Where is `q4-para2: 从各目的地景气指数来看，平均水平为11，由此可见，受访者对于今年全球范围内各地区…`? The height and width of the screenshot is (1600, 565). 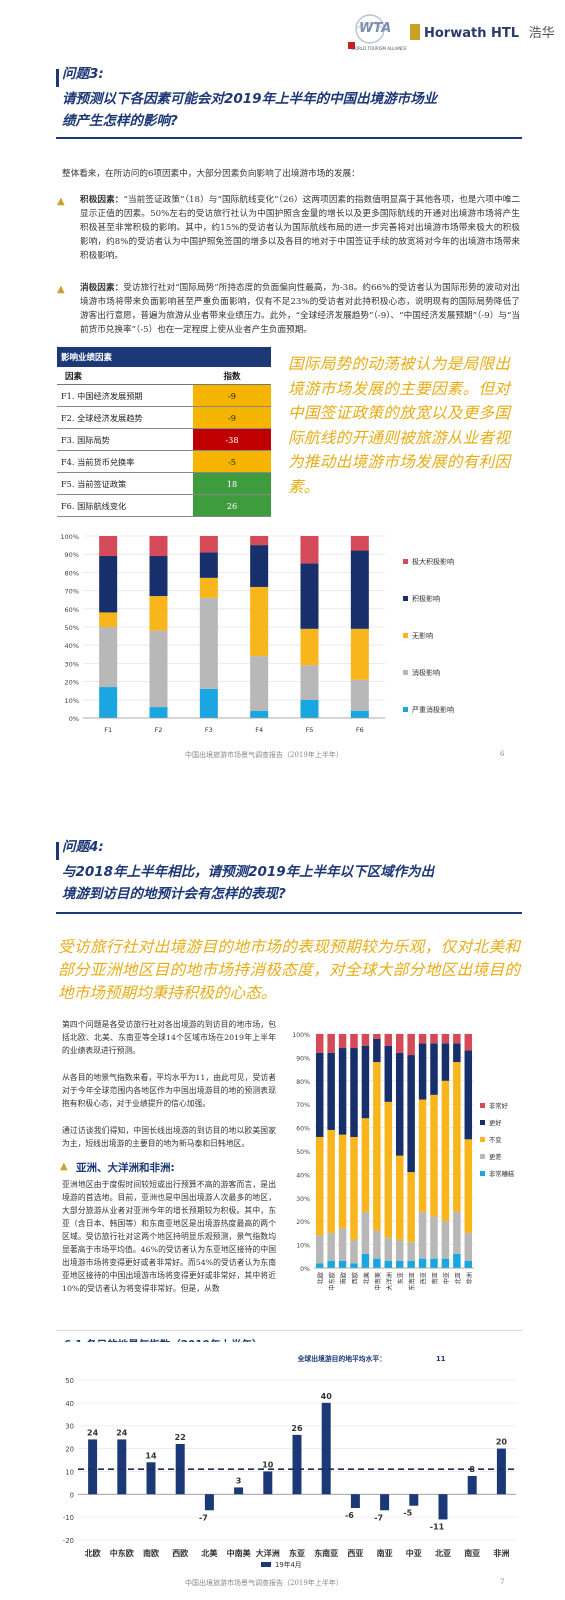
q4-para2: 从各目的地景气指数来看，平均水平为11，由此可见，受访者对于今年全球范围内各地区… is located at coordinates (169, 1090).